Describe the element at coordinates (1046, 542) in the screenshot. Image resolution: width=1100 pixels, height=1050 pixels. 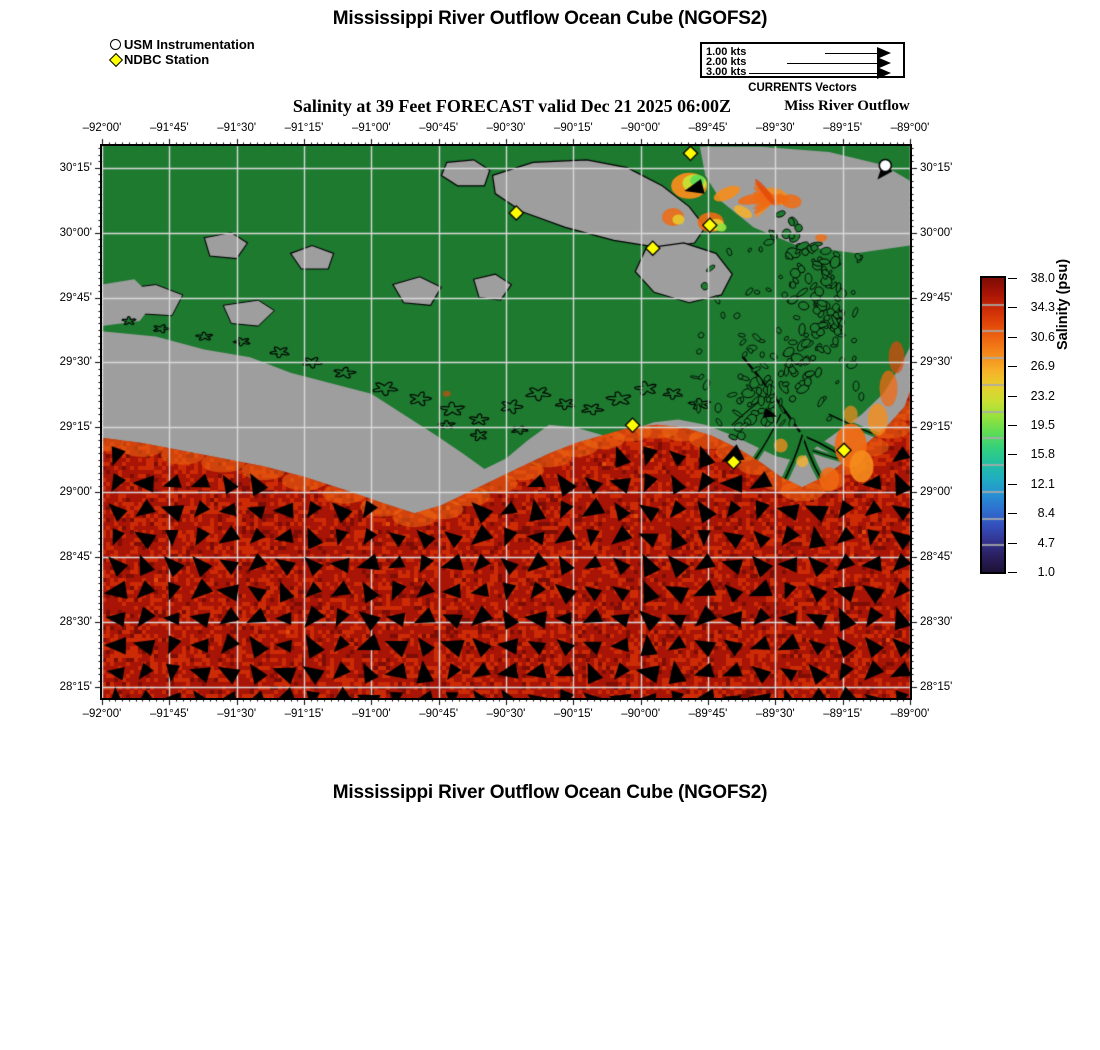
I see `colorbar-tick-label: 4.7` at that location.